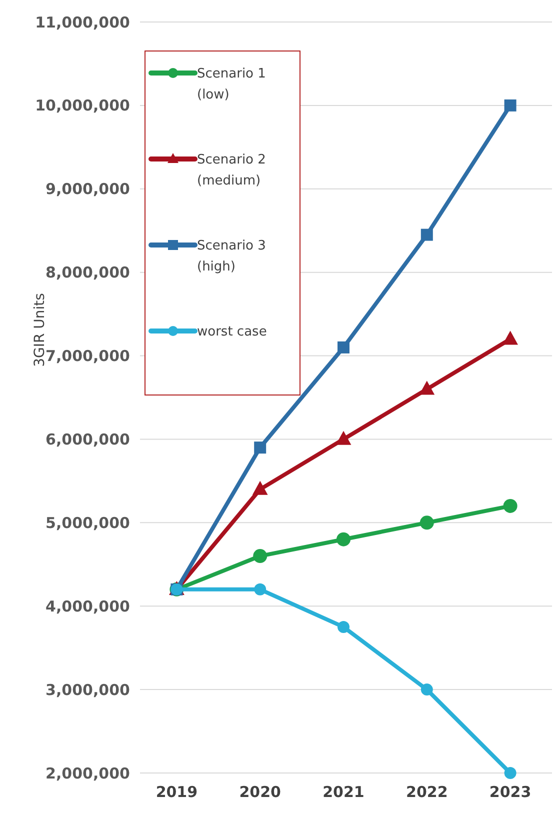  Describe the element at coordinates (510, 792) in the screenshot. I see `x-tick-label: 2023` at that location.